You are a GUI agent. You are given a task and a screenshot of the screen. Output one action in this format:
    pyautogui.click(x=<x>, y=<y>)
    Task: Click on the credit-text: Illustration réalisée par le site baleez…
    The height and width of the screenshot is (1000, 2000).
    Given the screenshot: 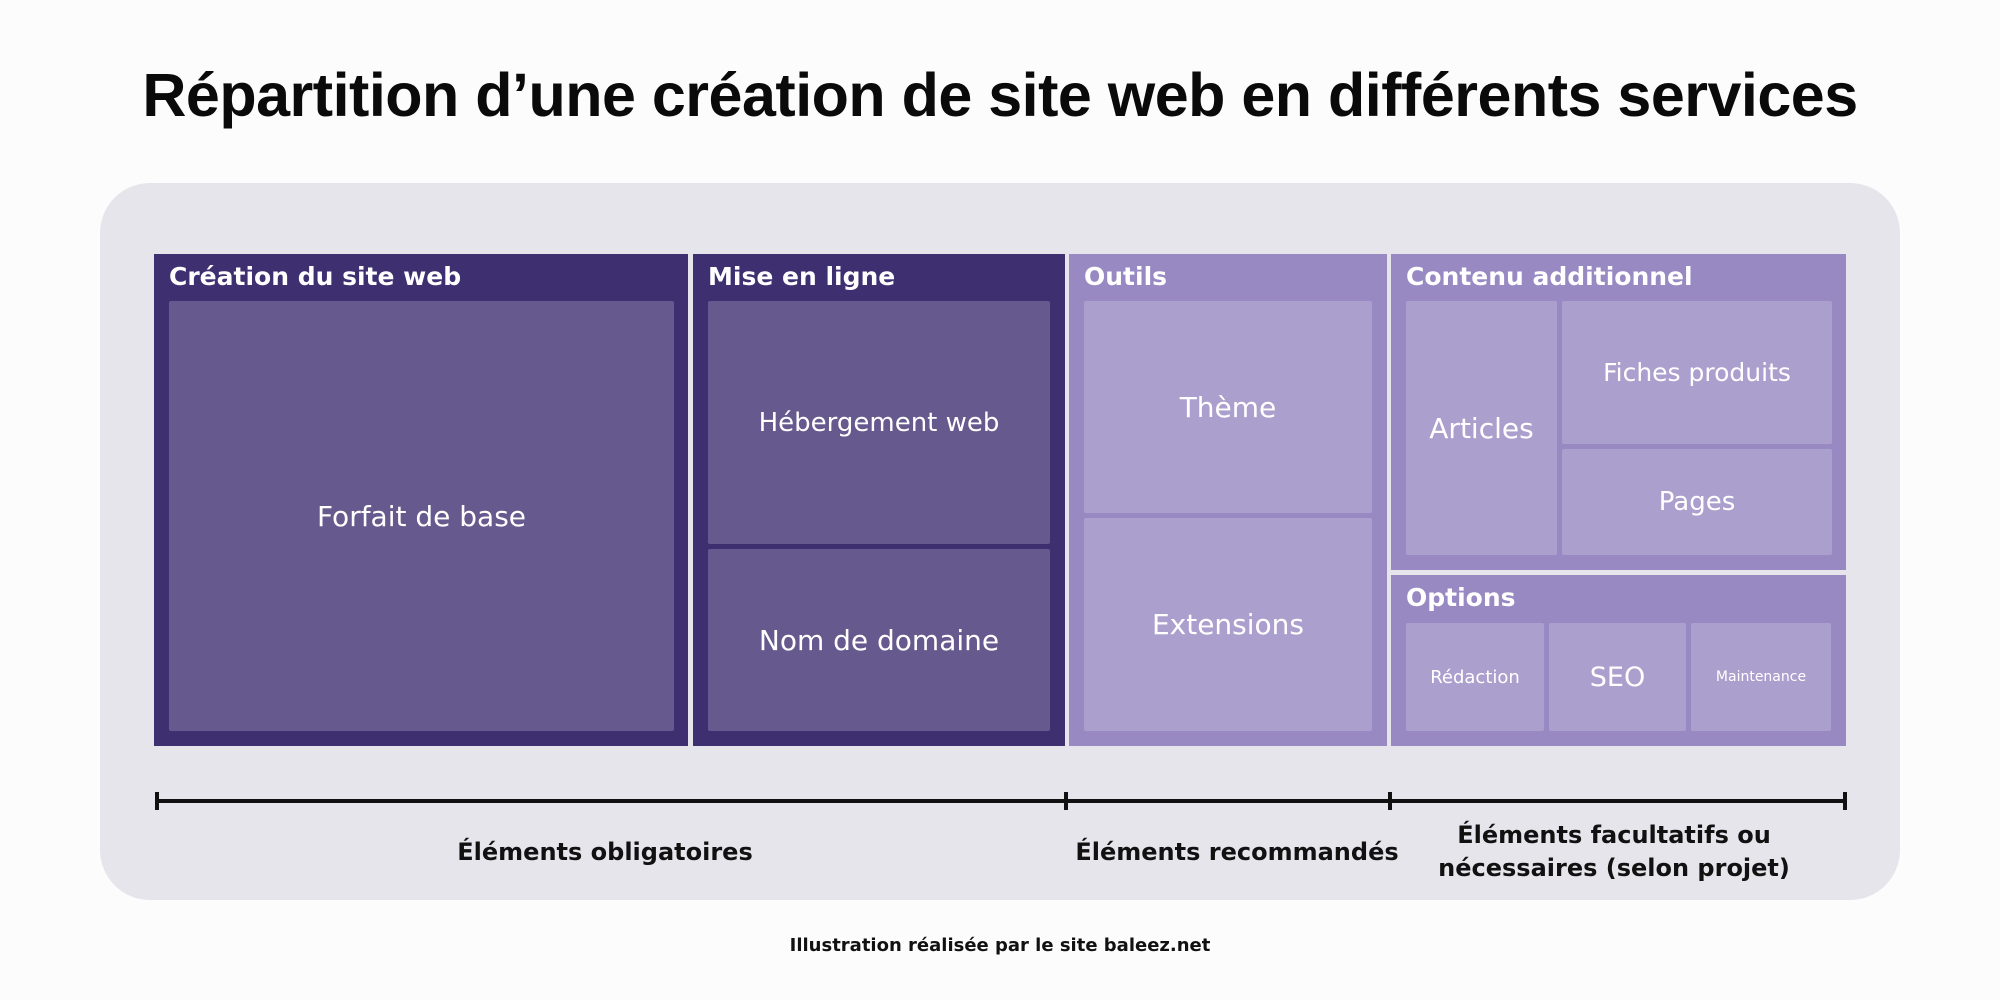 What is the action you would take?
    pyautogui.click(x=1000, y=945)
    